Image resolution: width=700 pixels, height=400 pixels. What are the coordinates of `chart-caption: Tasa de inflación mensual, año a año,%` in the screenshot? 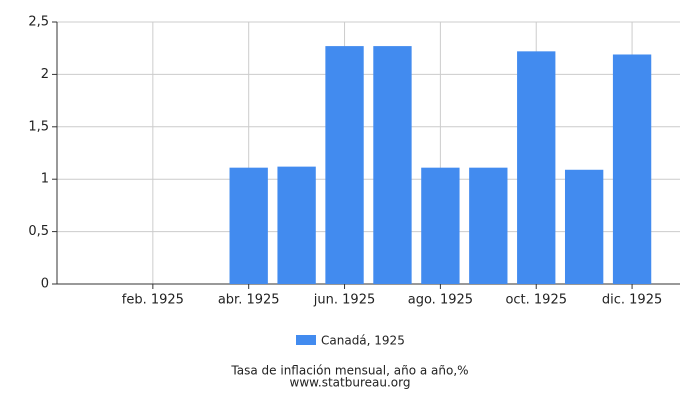 It's located at (349, 371).